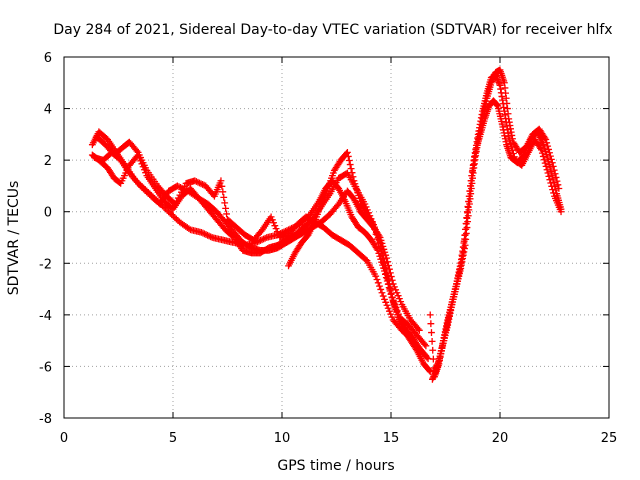 Image resolution: width=640 pixels, height=480 pixels. Describe the element at coordinates (64, 438) in the screenshot. I see `x-tick-label: 0` at that location.